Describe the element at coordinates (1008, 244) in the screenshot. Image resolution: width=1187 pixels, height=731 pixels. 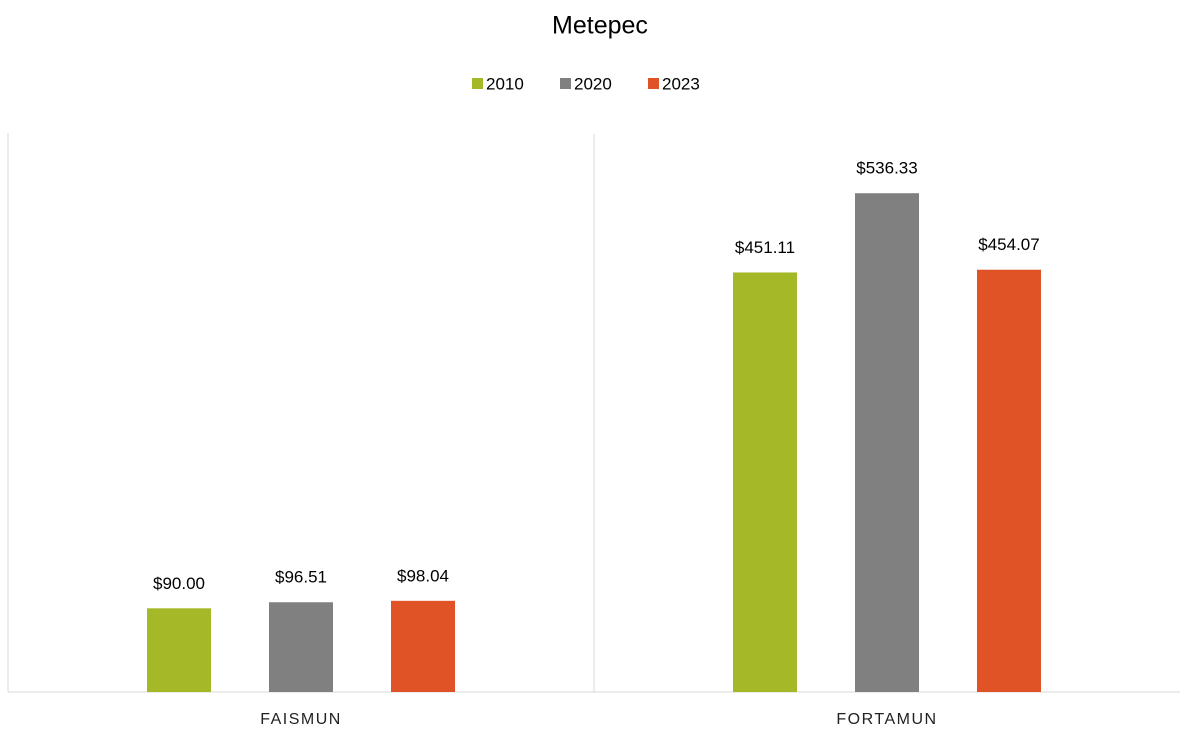
I see `data-label: $454.07` at that location.